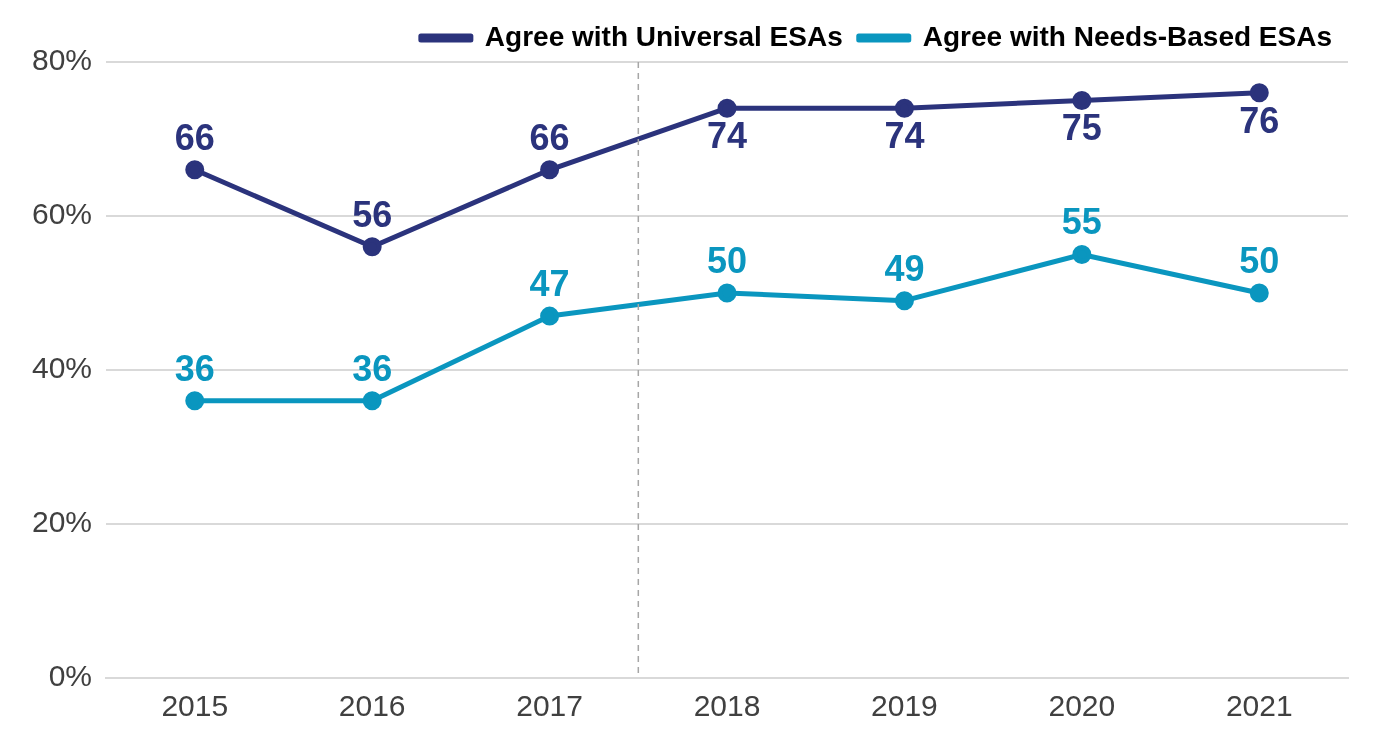 This screenshot has width=1378, height=747. What do you see at coordinates (1081, 222) in the screenshot?
I see `data-label: 55` at bounding box center [1081, 222].